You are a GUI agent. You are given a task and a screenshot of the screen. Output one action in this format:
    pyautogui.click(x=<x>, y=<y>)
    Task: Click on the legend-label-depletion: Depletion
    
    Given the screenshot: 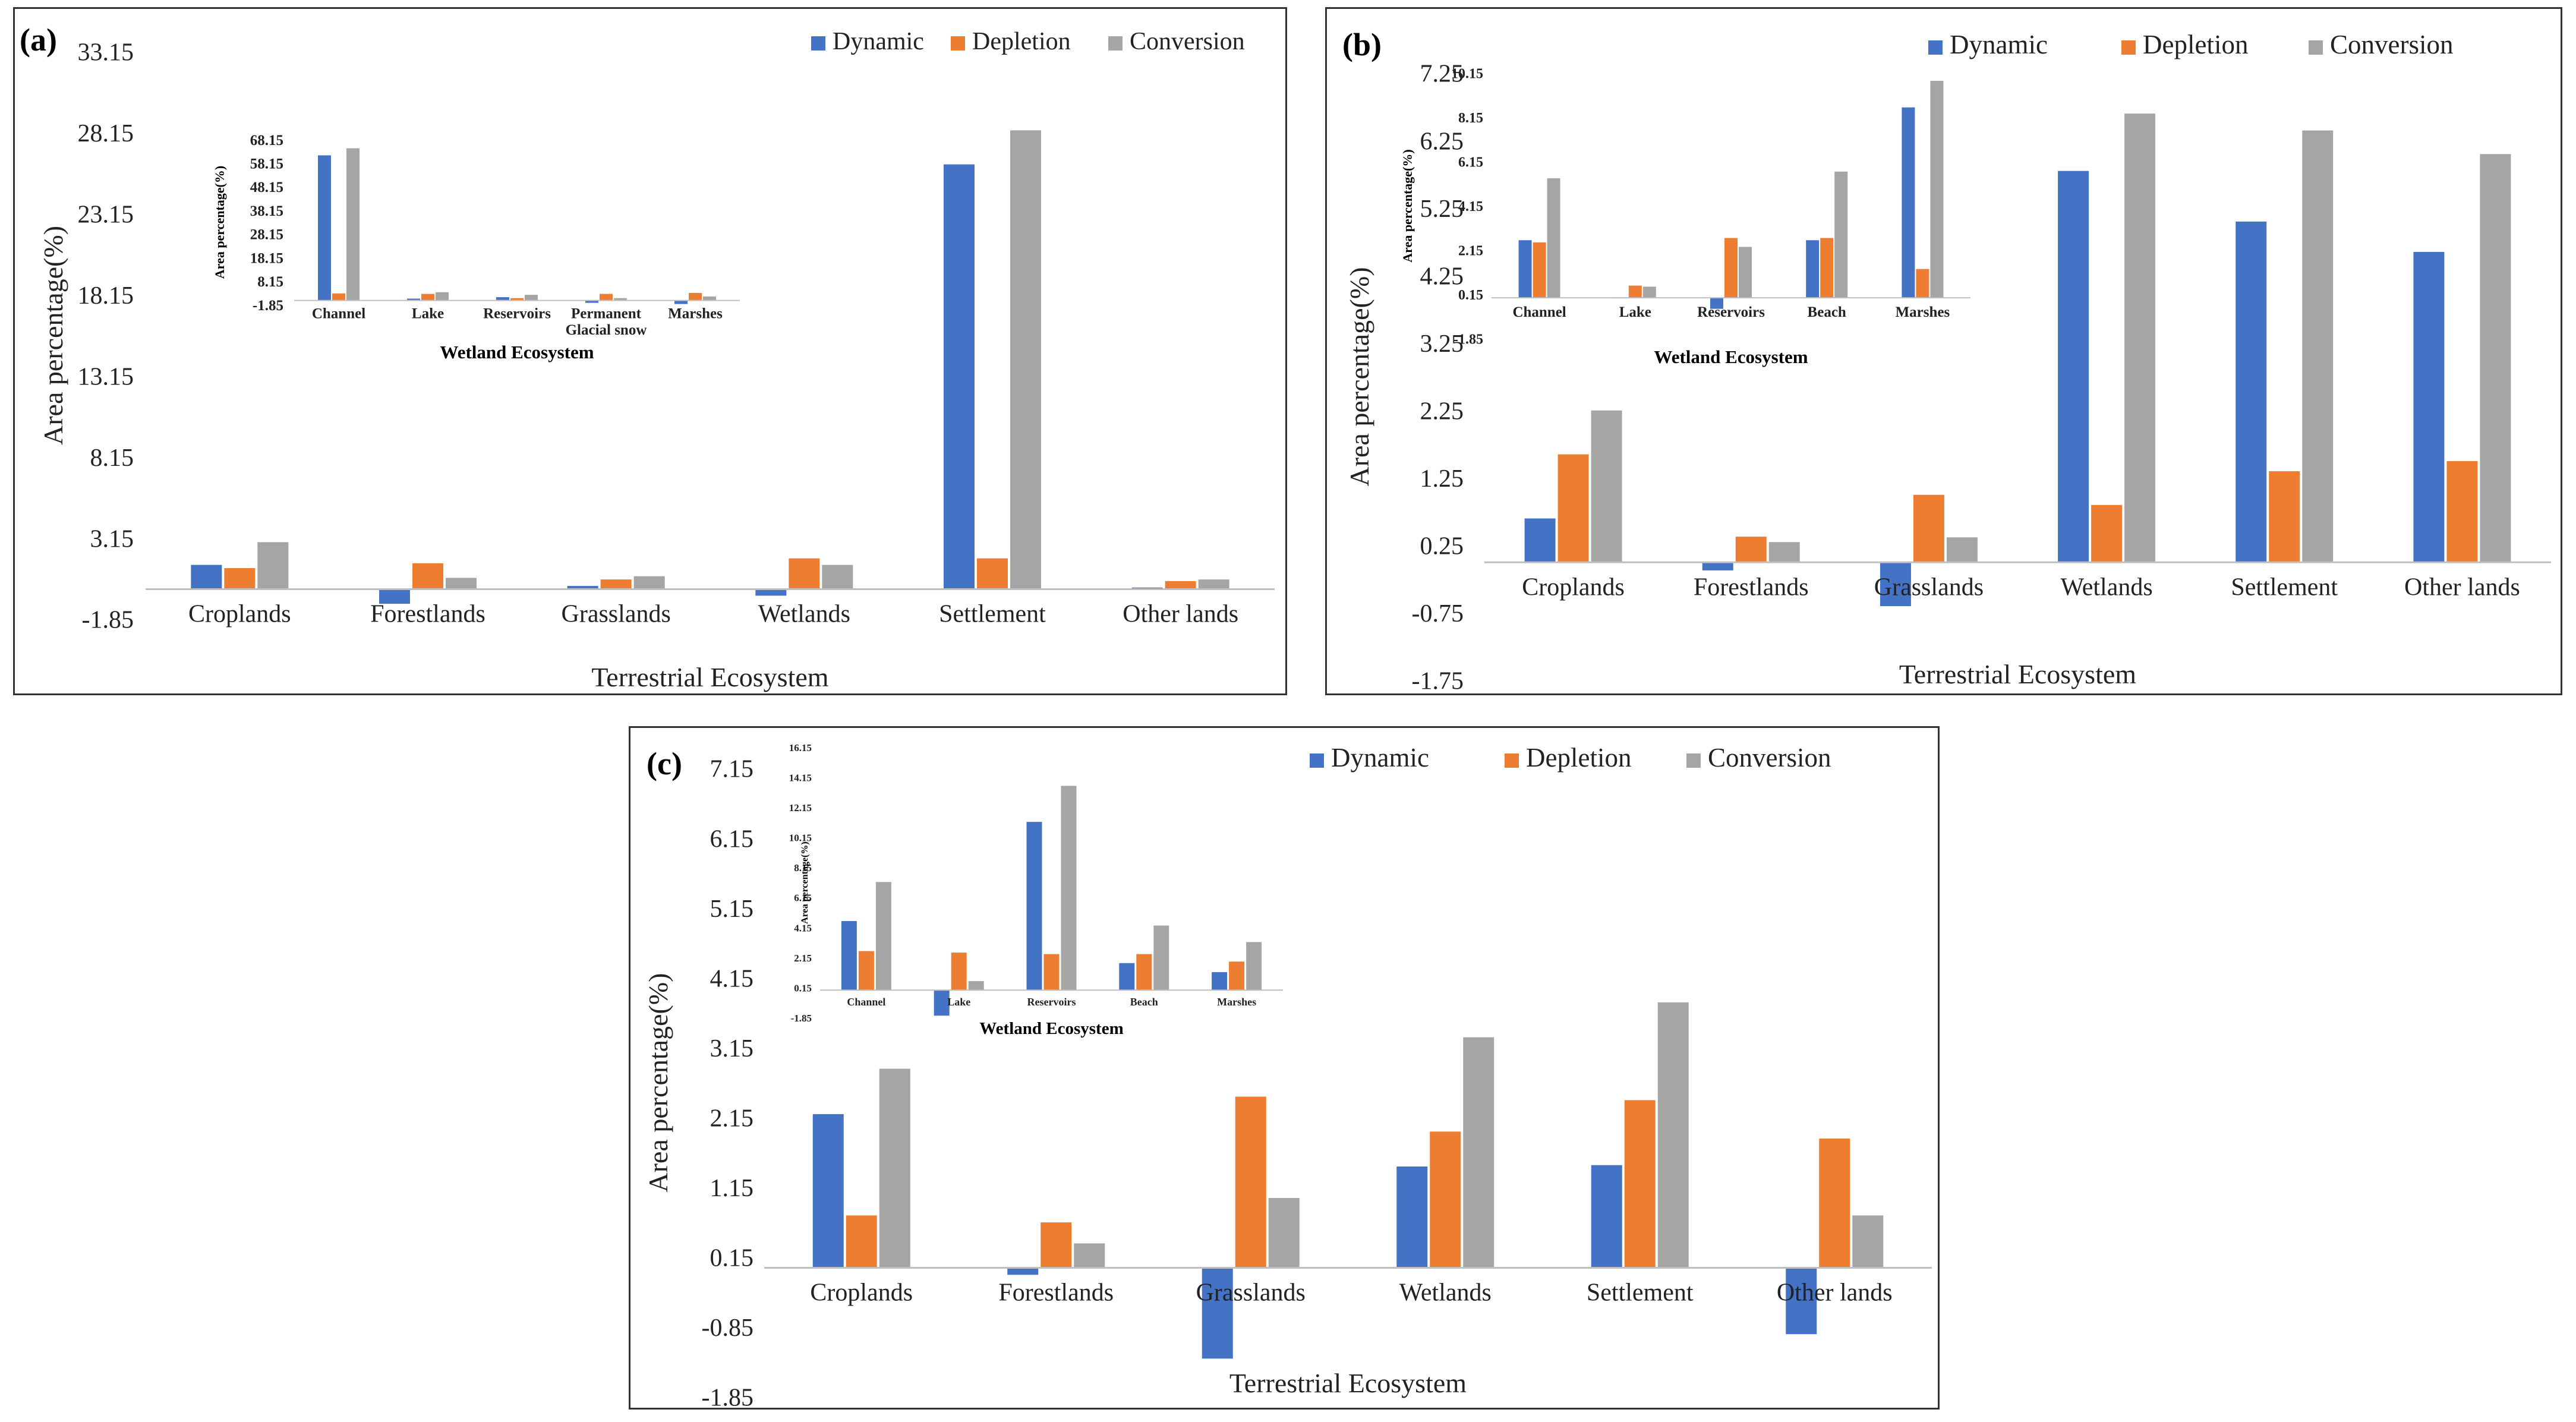 What is the action you would take?
    pyautogui.click(x=1022, y=41)
    